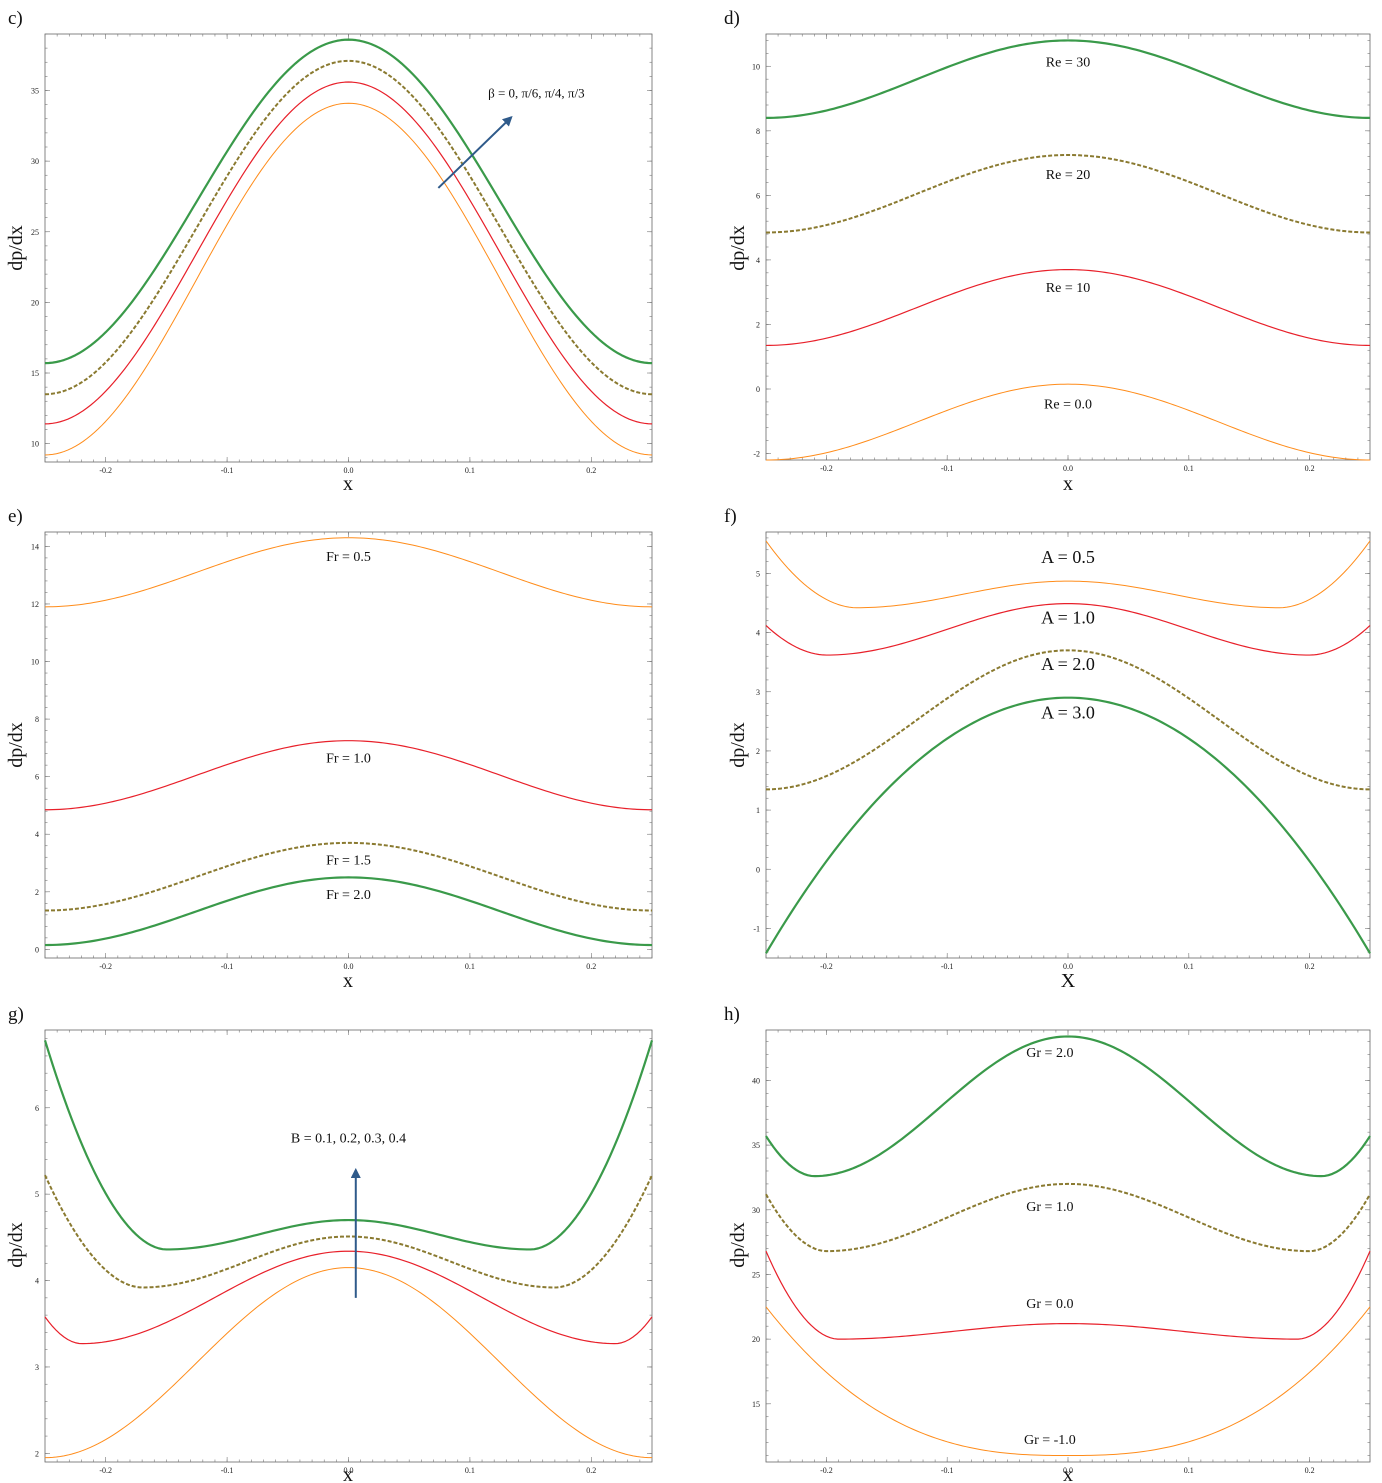 This screenshot has width=1382, height=1483. I want to click on y-tick-label: 3, so click(37, 1367).